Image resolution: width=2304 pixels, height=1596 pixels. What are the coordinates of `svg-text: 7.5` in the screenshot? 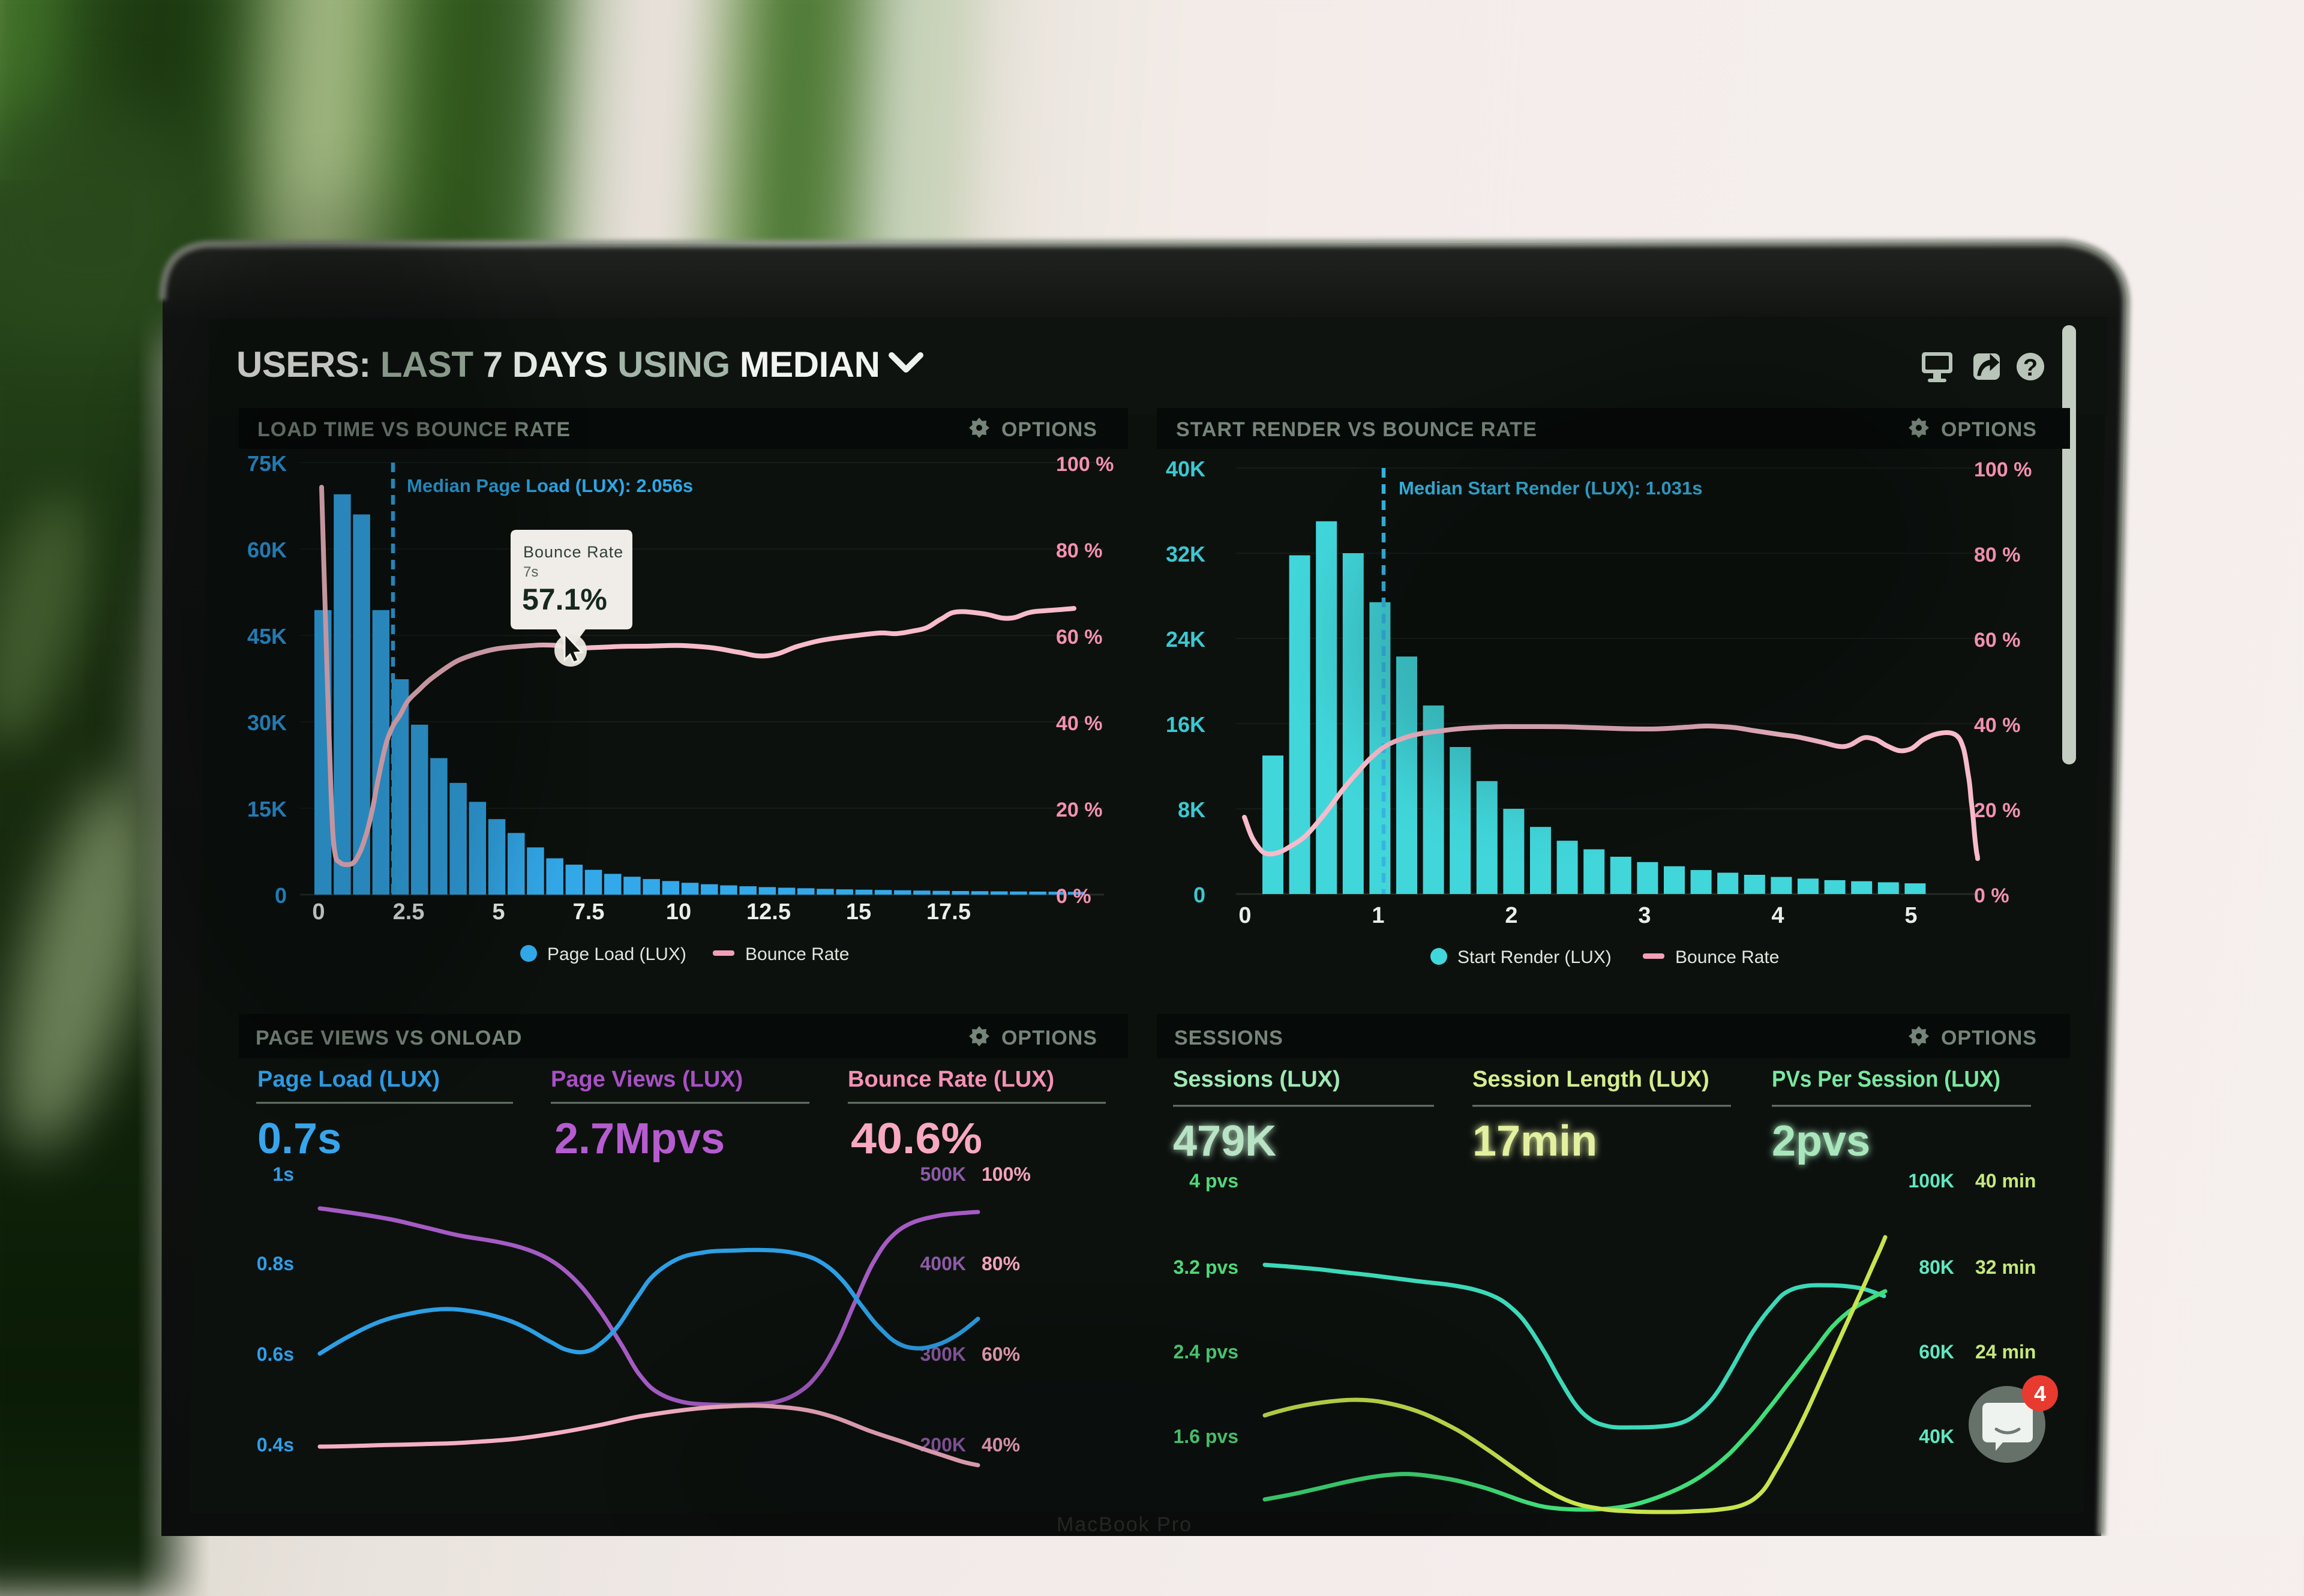 It's located at (589, 912).